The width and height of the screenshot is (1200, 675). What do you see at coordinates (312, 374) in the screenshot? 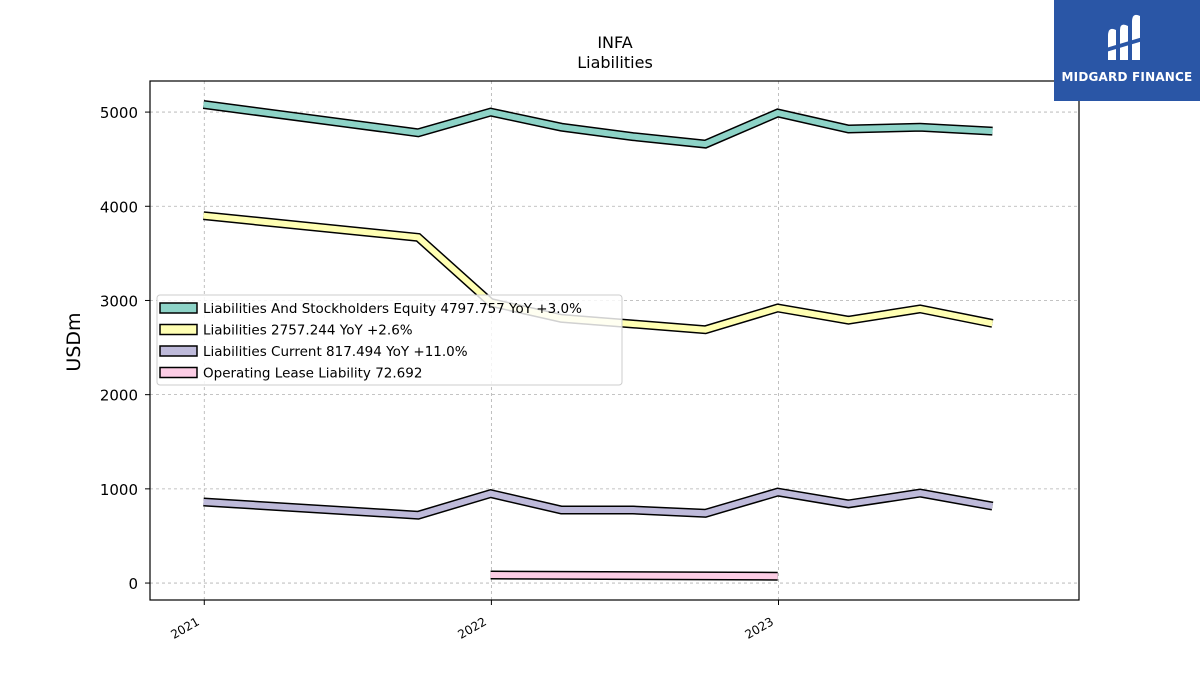
I see `legend-label: Operating Lease Liability 72.692` at bounding box center [312, 374].